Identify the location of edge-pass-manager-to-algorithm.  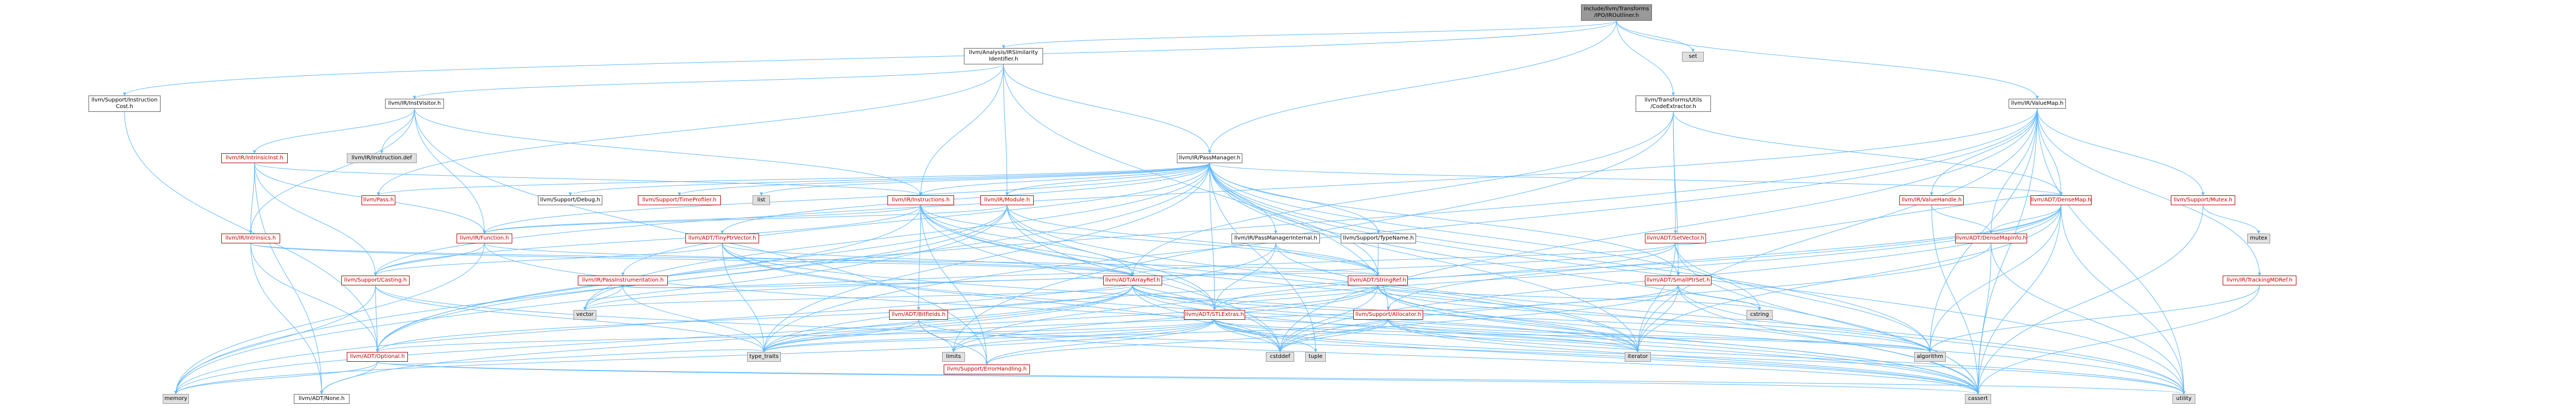
(1570, 258).